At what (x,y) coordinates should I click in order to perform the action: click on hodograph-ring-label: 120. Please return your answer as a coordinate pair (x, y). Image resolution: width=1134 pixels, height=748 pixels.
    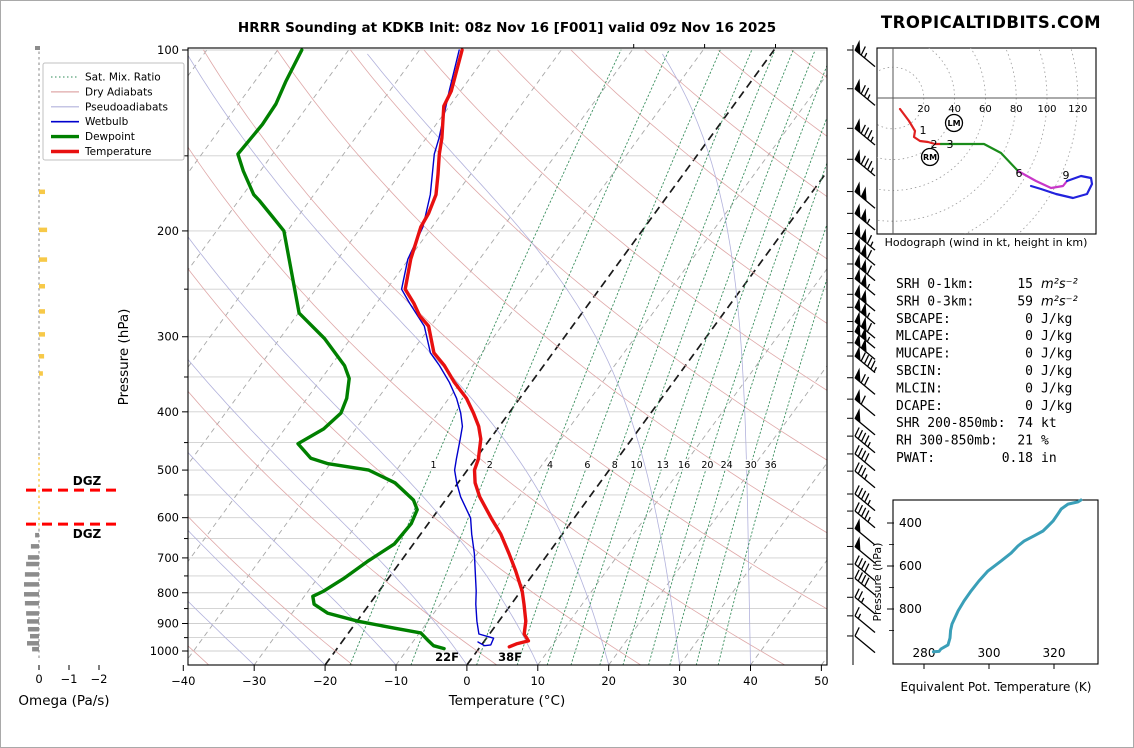
    Looking at the image, I should click on (1077, 109).